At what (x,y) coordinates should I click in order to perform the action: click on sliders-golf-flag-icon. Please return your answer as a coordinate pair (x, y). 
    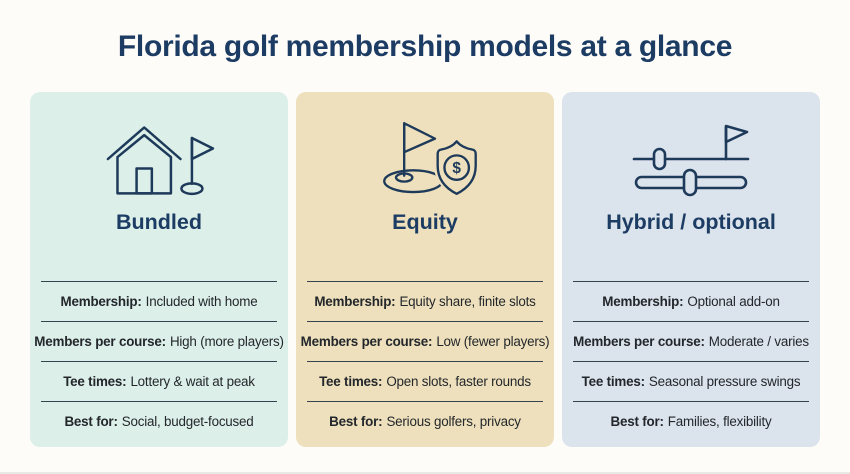
    Looking at the image, I should click on (691, 159).